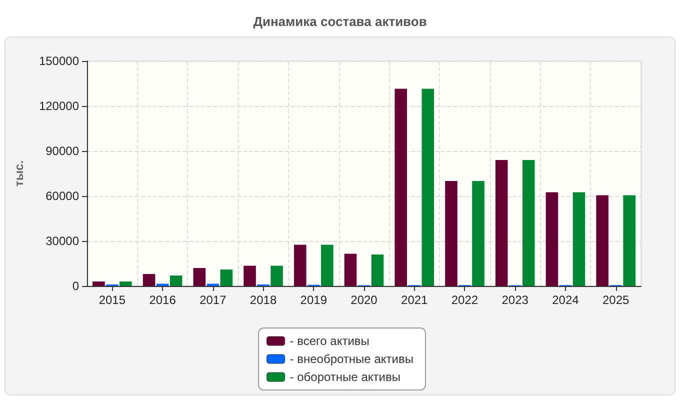 This screenshot has width=680, height=400. What do you see at coordinates (112, 300) in the screenshot?
I see `x-tick-label: 2015` at bounding box center [112, 300].